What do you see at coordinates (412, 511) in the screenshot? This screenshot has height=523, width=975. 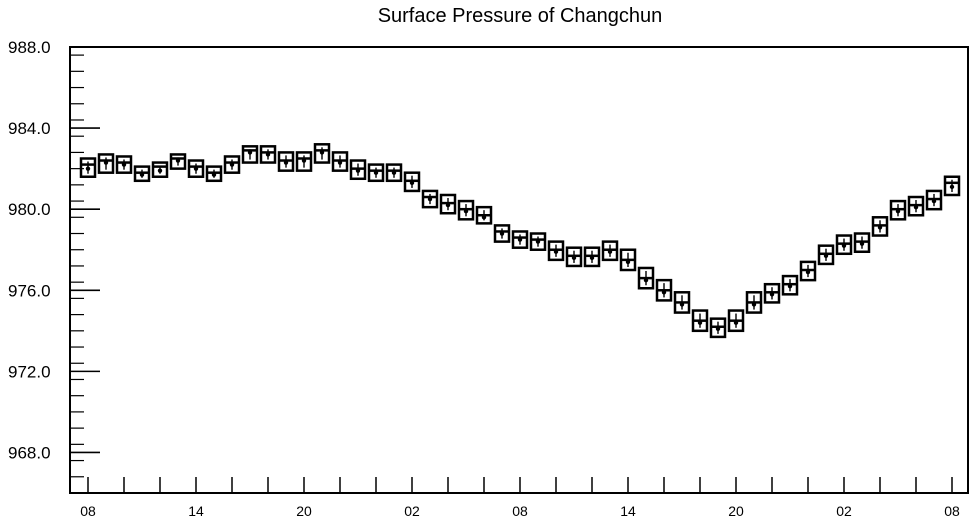 I see `x-tick-label: 02` at bounding box center [412, 511].